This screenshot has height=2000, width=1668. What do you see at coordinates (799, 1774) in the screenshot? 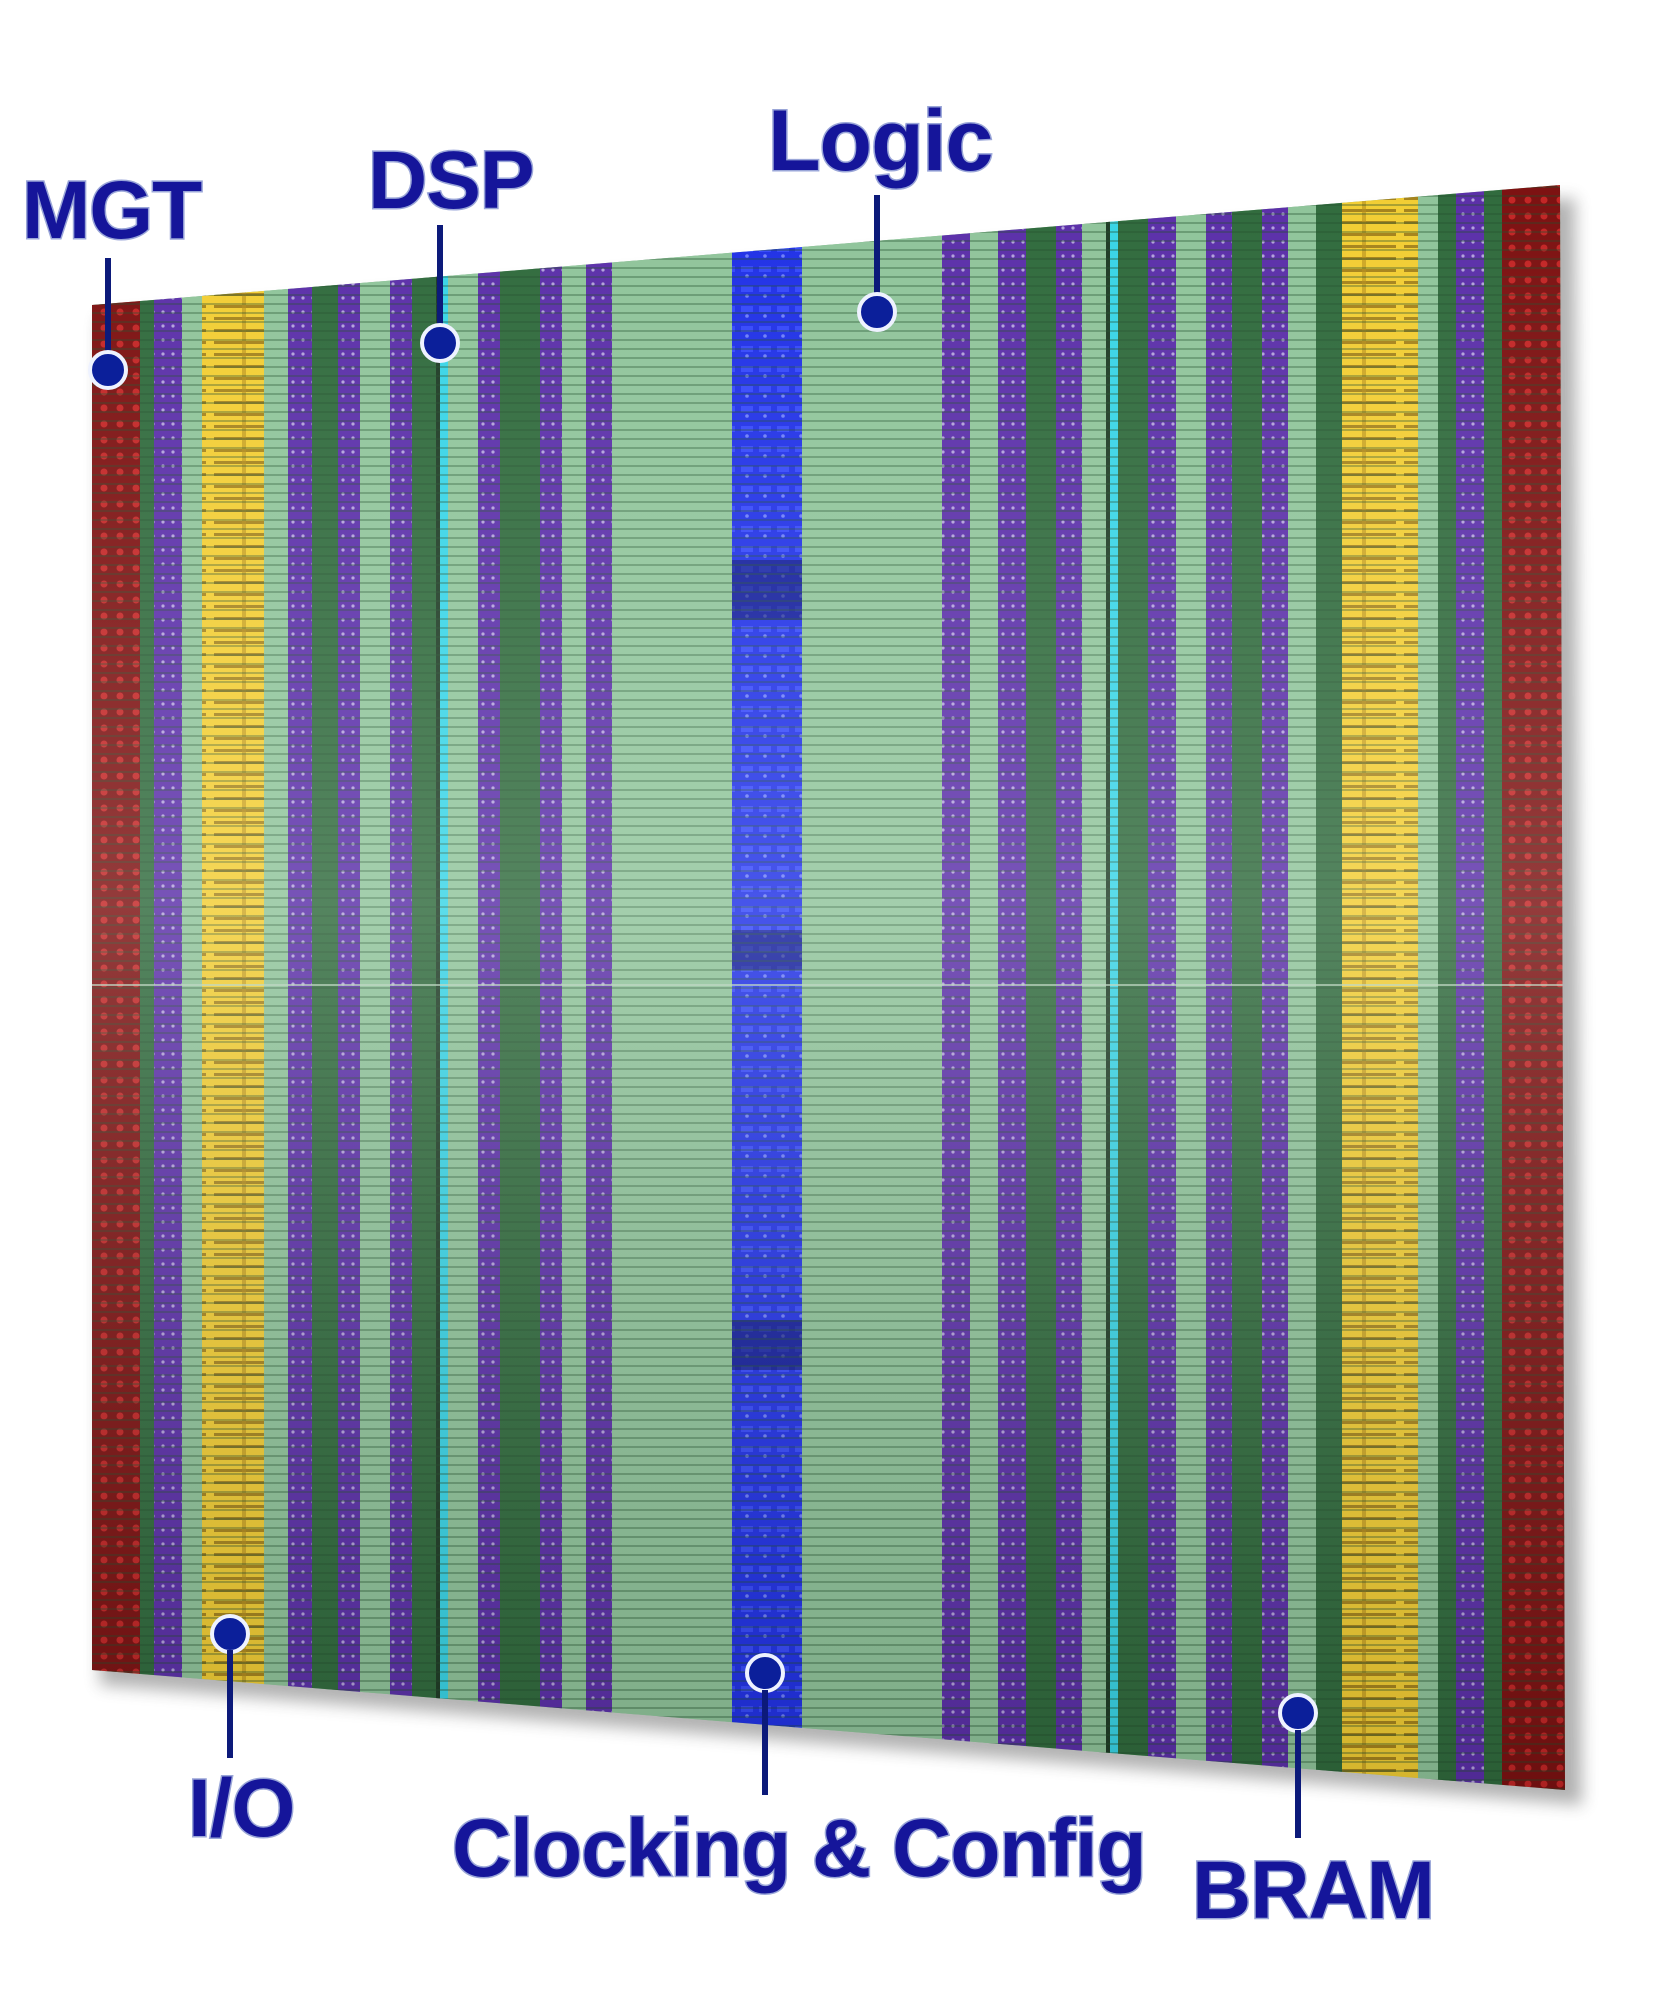
I see `callout-clocking: Clocking & Config` at bounding box center [799, 1774].